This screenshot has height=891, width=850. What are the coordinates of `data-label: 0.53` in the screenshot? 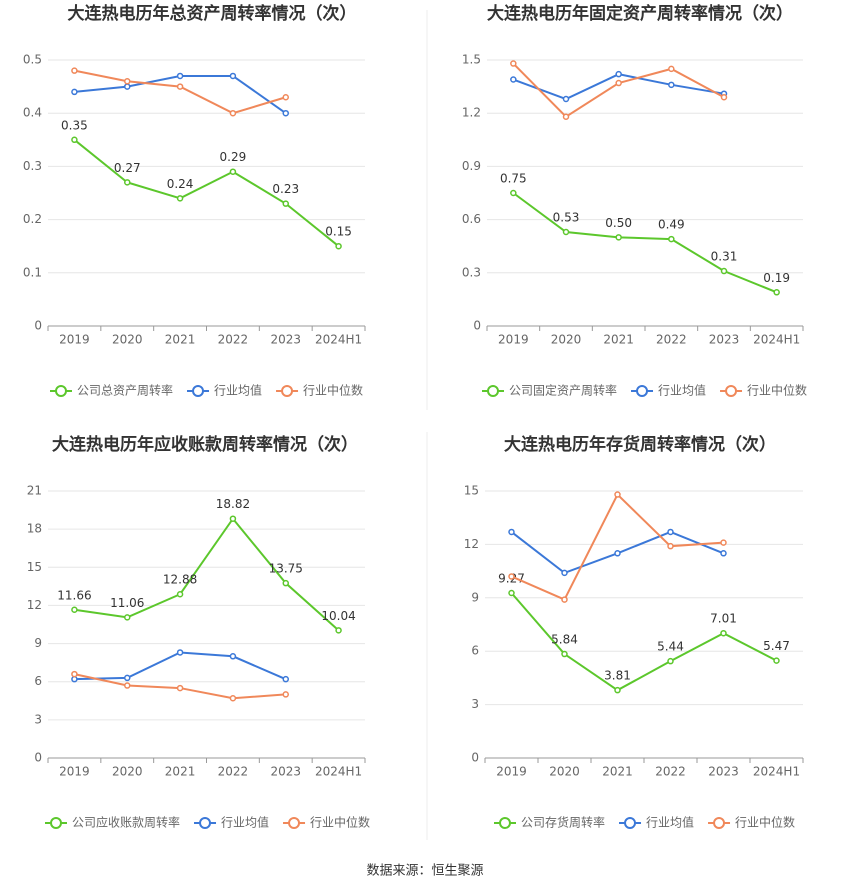 It's located at (566, 218).